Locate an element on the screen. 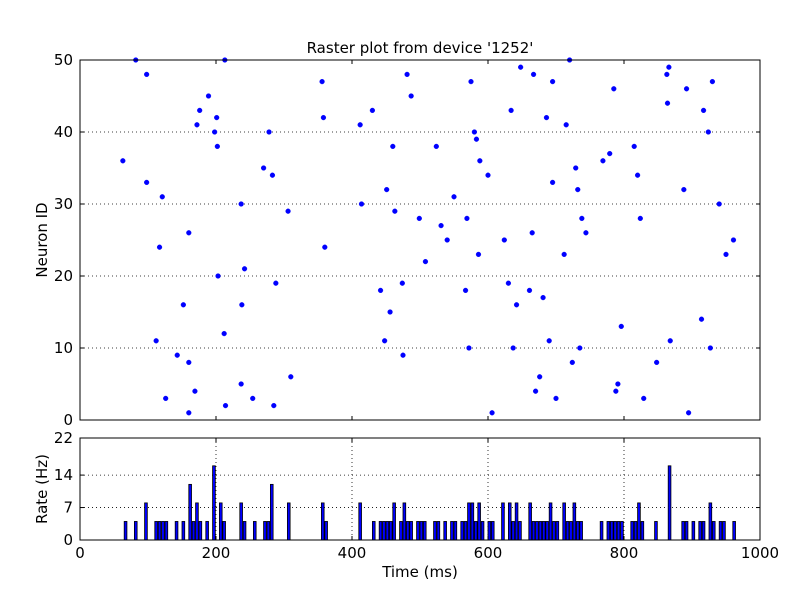 This screenshot has width=800, height=600. rate-axes-frame is located at coordinates (420, 489).